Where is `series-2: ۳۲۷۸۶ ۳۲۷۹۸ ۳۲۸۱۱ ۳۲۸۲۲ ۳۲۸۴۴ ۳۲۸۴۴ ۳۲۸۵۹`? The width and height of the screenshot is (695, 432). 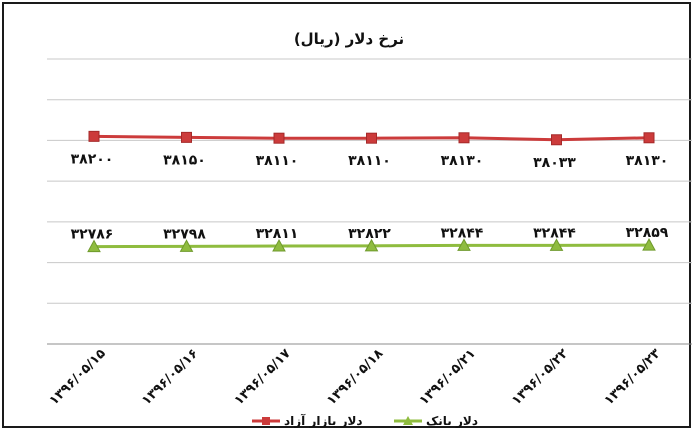 series-2: ۳۲۷۸۶ ۳۲۷۹۸ ۳۲۸۱۱ ۳۲۸۲۲ ۳۲۸۴۴ ۳۲۸۴۴ ۳۲۸۵۹ is located at coordinates (370, 239).